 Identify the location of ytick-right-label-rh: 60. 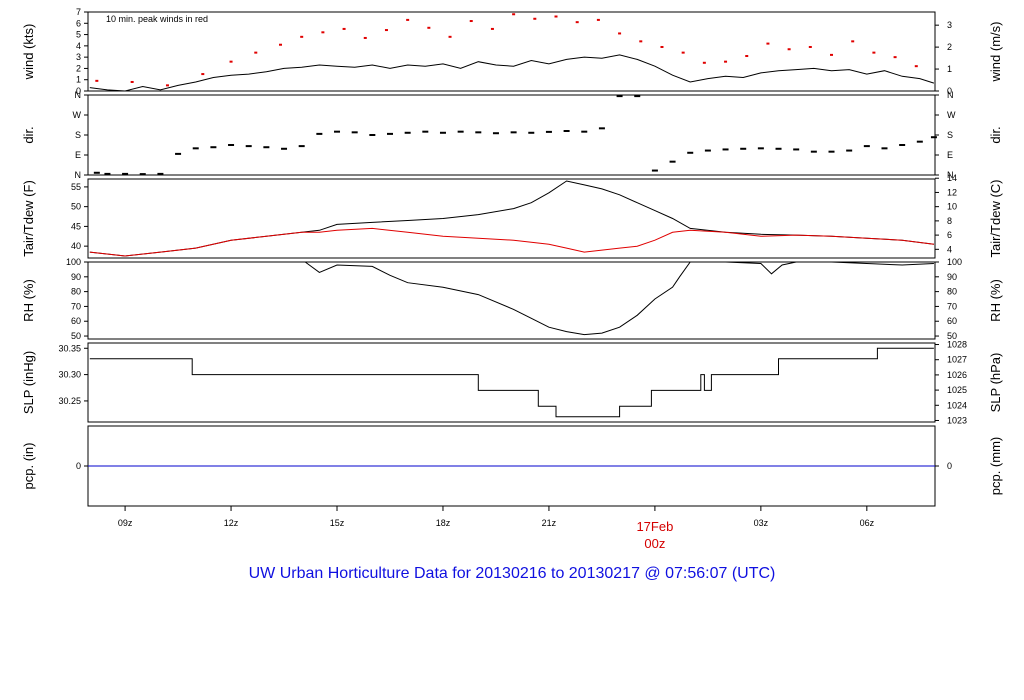
(952, 321).